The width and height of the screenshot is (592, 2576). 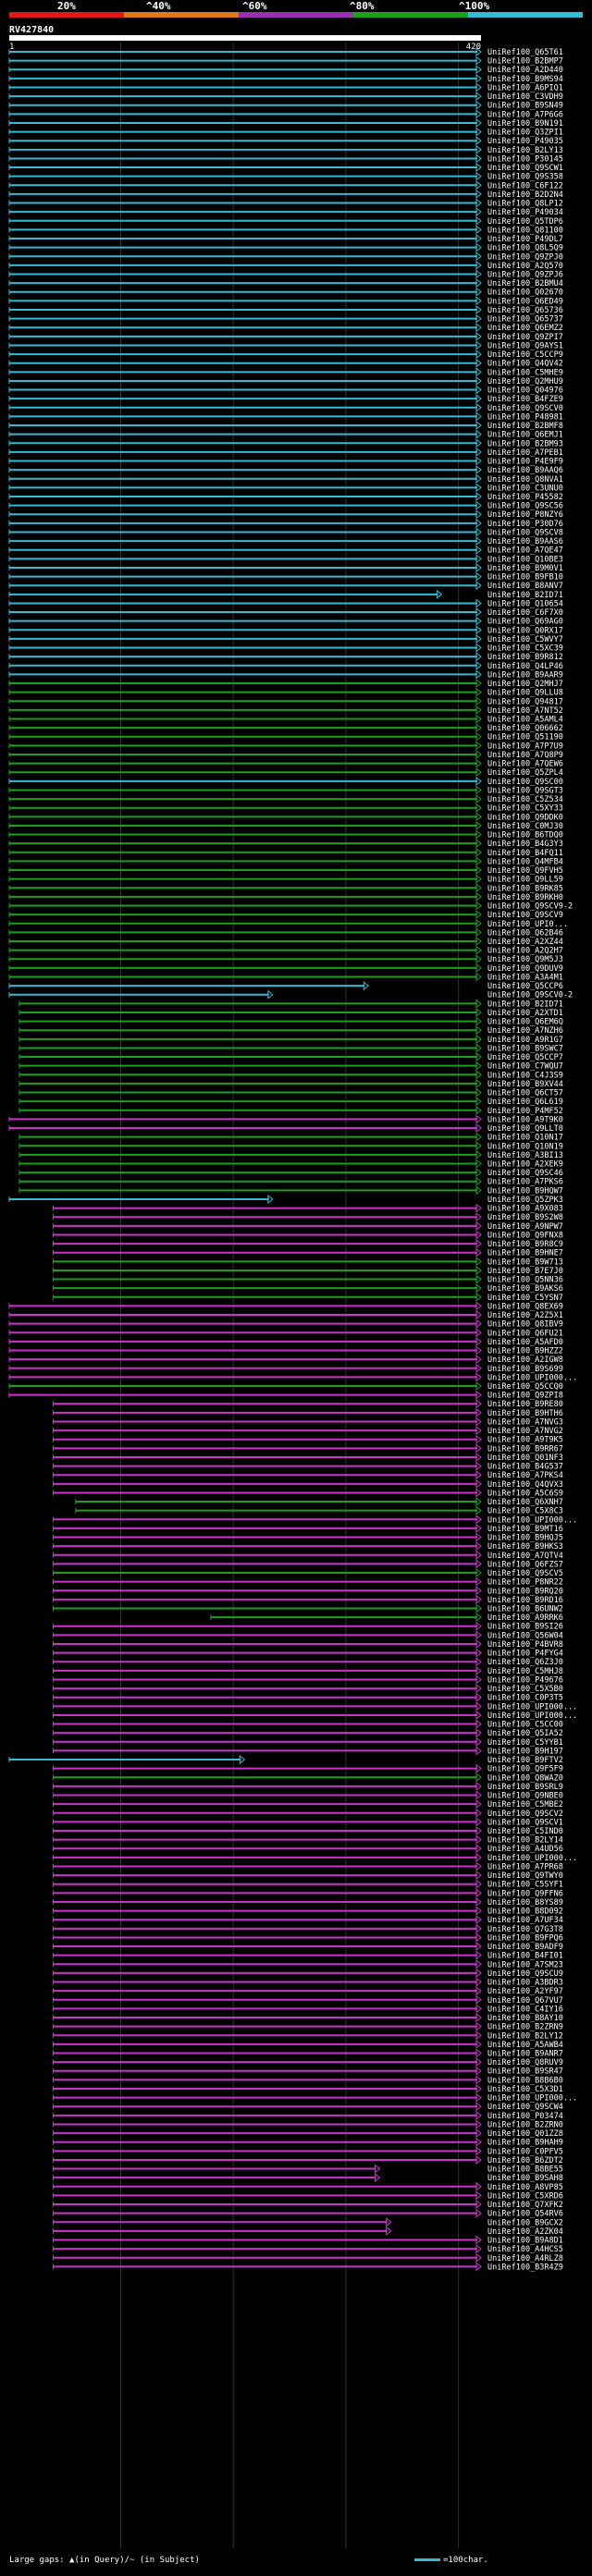 I want to click on hit-label: UniRef100_B2ID71, so click(x=525, y=1004).